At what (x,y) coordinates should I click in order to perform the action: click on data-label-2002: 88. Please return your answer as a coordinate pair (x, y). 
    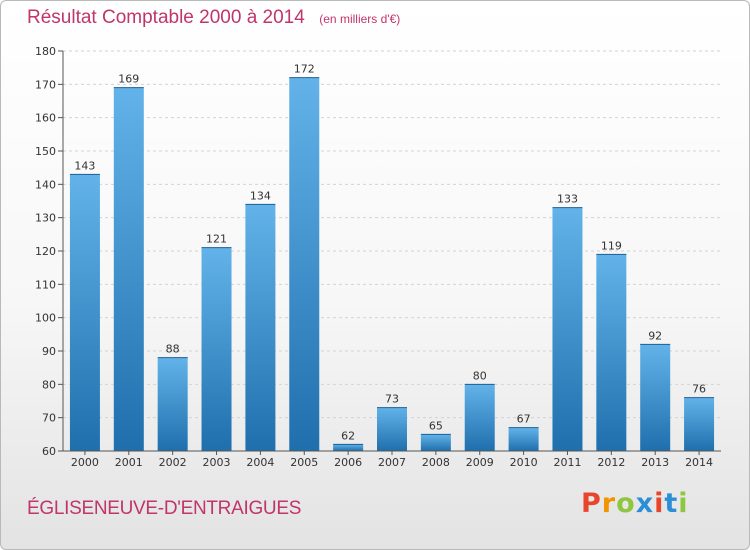
    Looking at the image, I should click on (173, 349).